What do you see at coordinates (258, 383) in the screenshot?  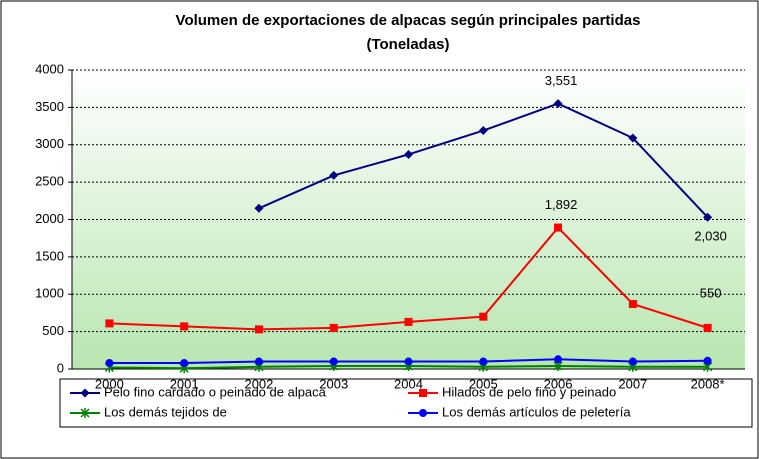 I see `x-tick-label: 2002` at bounding box center [258, 383].